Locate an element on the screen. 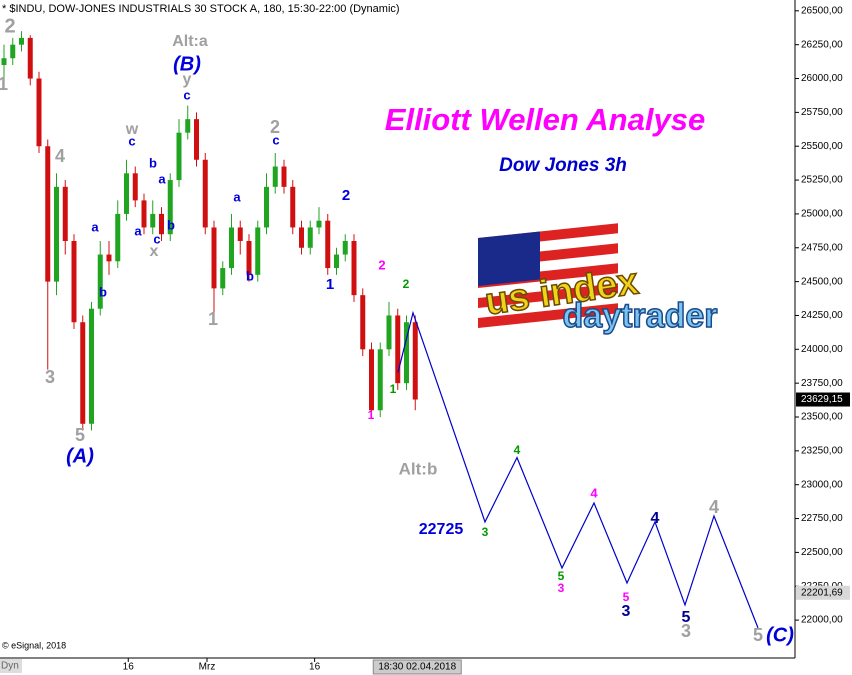  y-tick-label: 25750,00 is located at coordinates (822, 112).